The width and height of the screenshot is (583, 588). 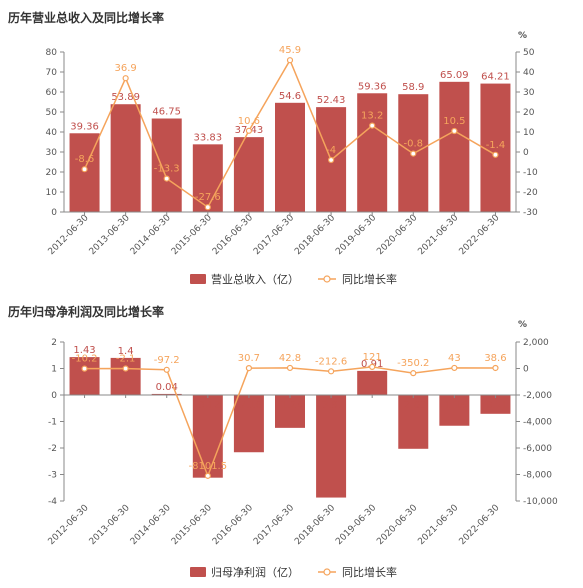 I want to click on growth-data-label: -13.3, so click(x=167, y=169).